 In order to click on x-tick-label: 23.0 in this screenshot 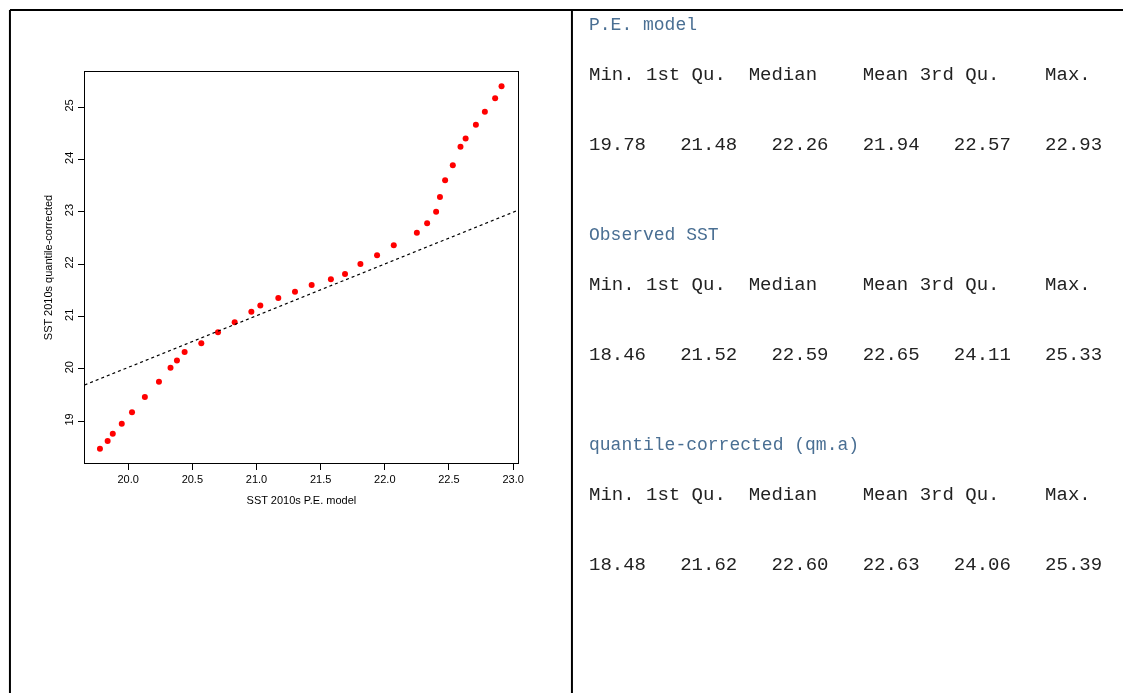, I will do `click(513, 479)`.